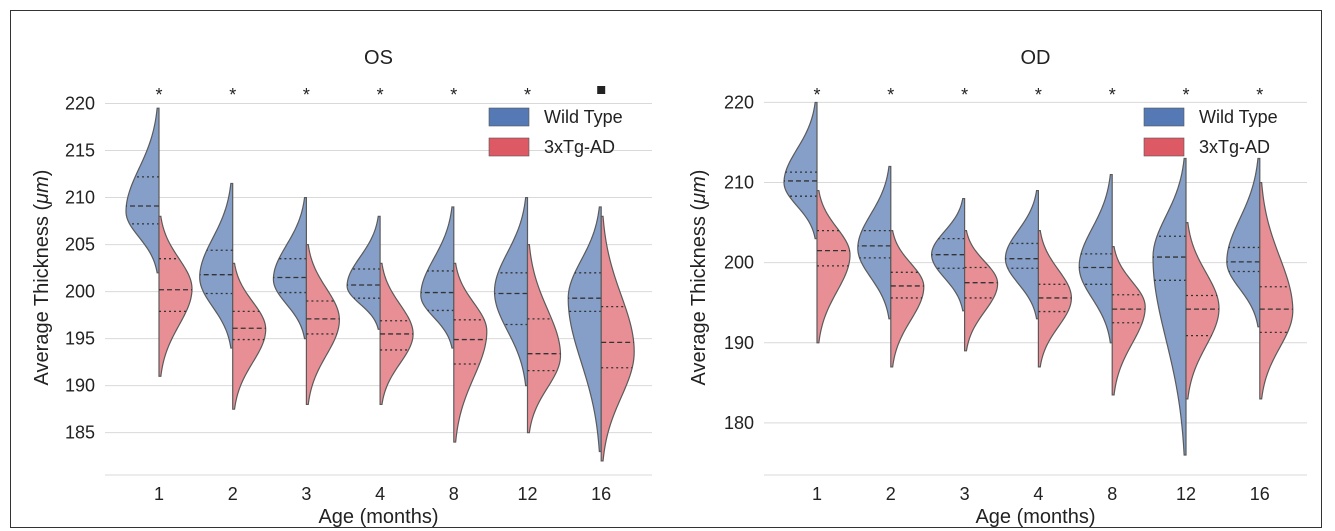  What do you see at coordinates (80, 245) in the screenshot?
I see `y-tick-label: 205` at bounding box center [80, 245].